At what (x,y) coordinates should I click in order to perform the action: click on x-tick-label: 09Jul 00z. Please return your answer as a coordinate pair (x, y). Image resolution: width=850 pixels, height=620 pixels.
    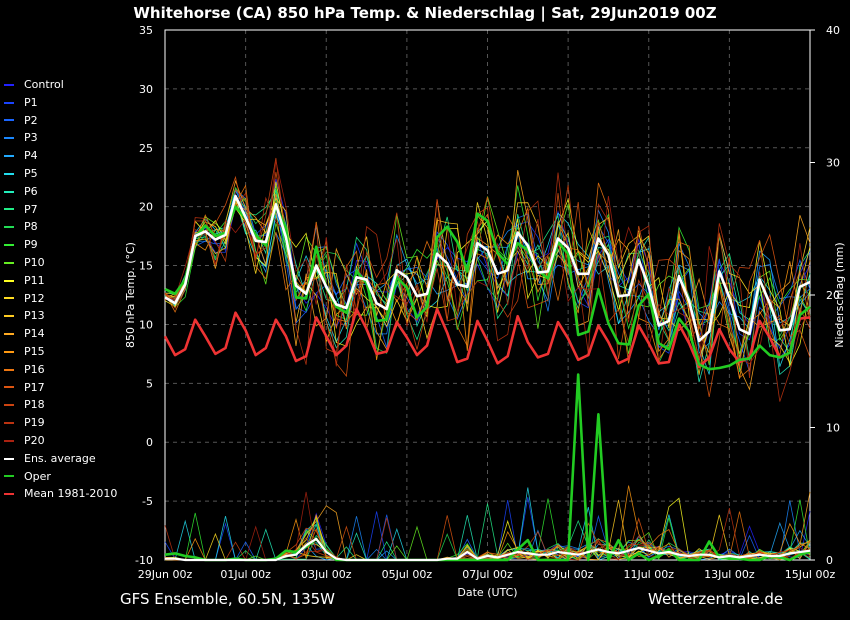
    Looking at the image, I should click on (568, 574).